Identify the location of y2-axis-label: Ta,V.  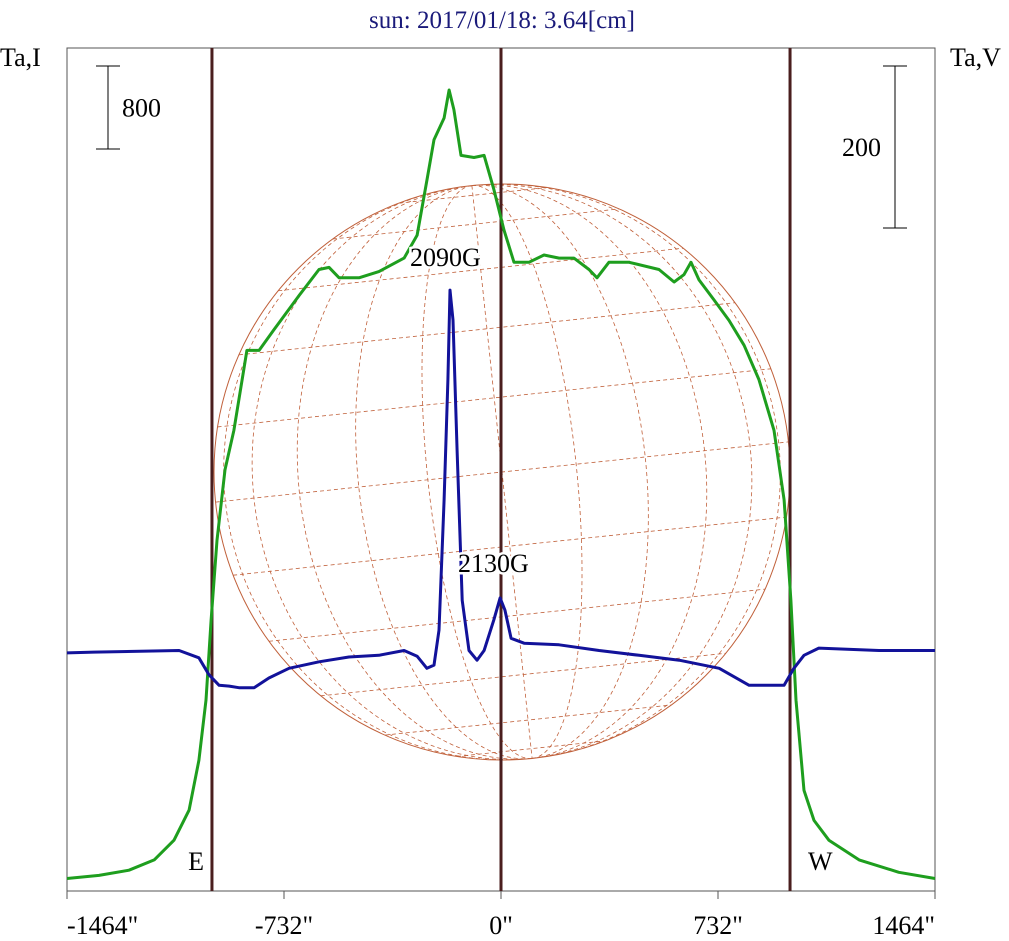
(975, 57).